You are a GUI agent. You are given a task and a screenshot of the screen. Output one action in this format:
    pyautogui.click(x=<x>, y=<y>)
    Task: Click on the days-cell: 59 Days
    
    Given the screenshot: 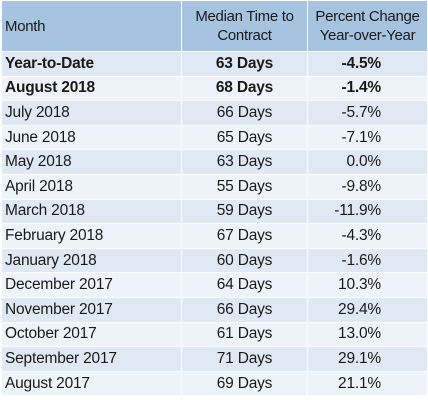 What is the action you would take?
    pyautogui.click(x=244, y=211)
    